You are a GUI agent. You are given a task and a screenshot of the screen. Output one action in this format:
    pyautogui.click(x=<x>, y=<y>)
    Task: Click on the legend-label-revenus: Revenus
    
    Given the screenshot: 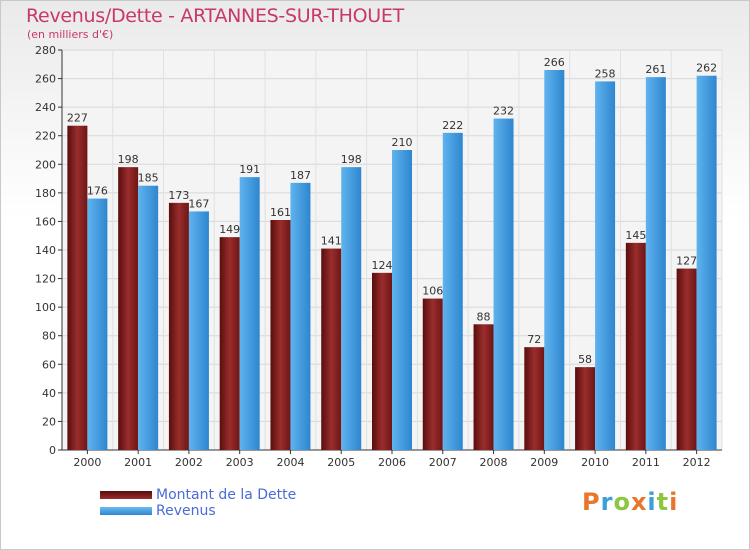 What is the action you would take?
    pyautogui.click(x=186, y=511)
    